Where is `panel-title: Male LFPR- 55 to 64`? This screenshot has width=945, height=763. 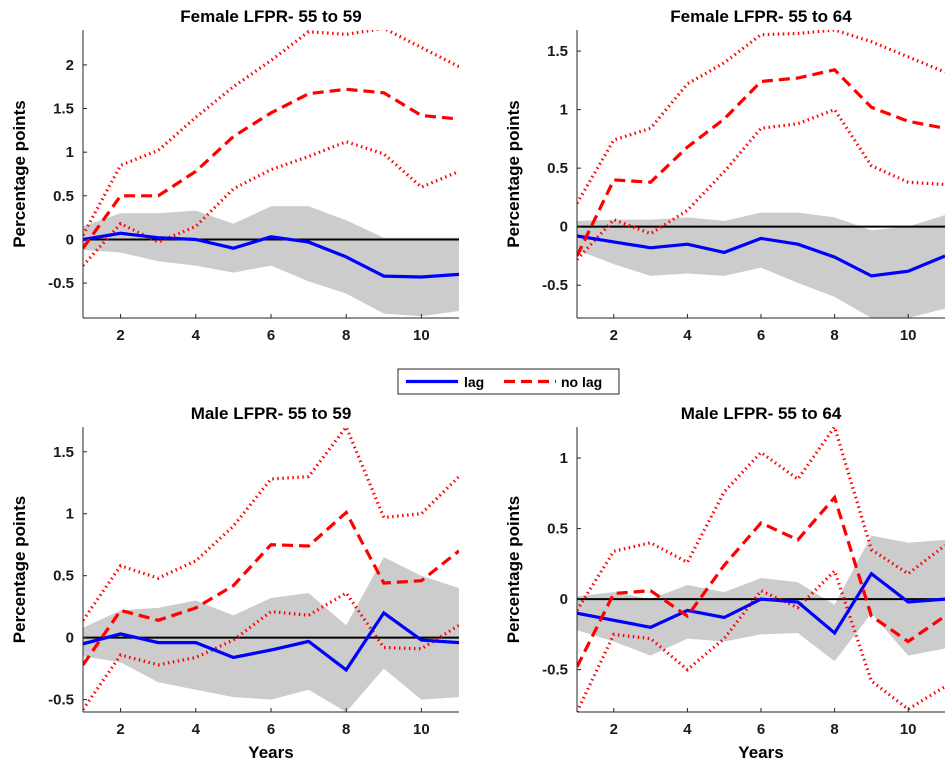
panel-title: Male LFPR- 55 to 64 is located at coordinates (761, 413).